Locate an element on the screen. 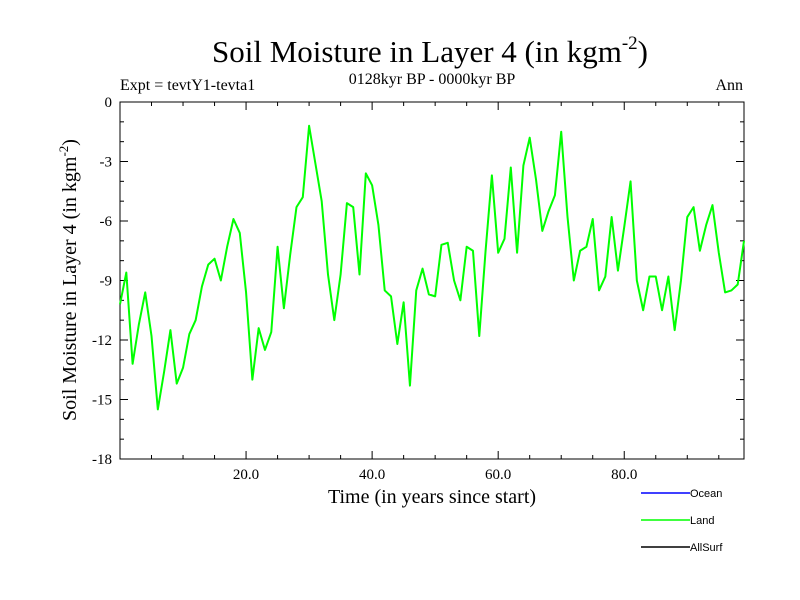 This screenshot has width=800, height=600. season-label: Ann is located at coordinates (729, 85).